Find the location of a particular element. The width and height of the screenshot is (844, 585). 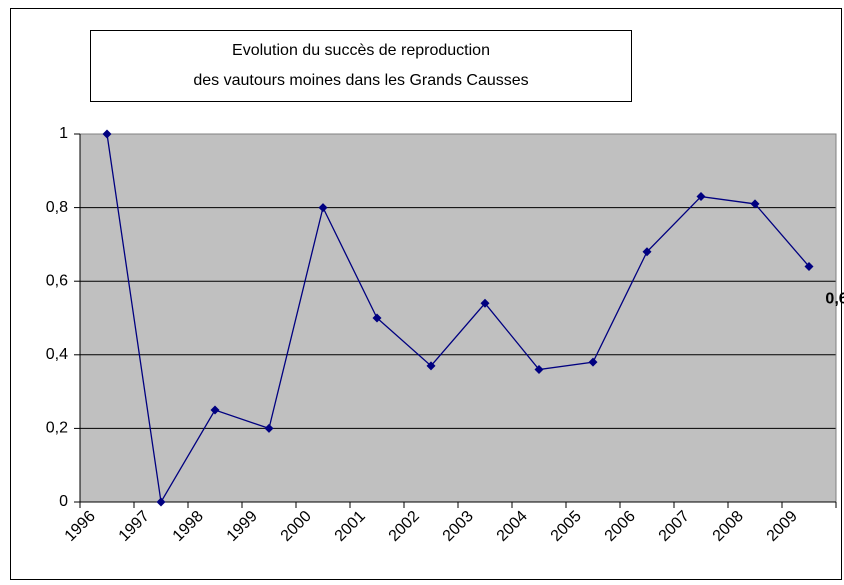

chart-title: Evolution du succès de reproduction is located at coordinates (361, 50).